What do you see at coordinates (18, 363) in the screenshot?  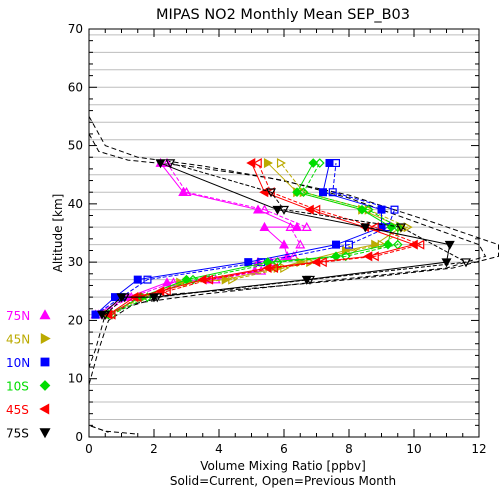 I see `legend-label: 10N` at bounding box center [18, 363].